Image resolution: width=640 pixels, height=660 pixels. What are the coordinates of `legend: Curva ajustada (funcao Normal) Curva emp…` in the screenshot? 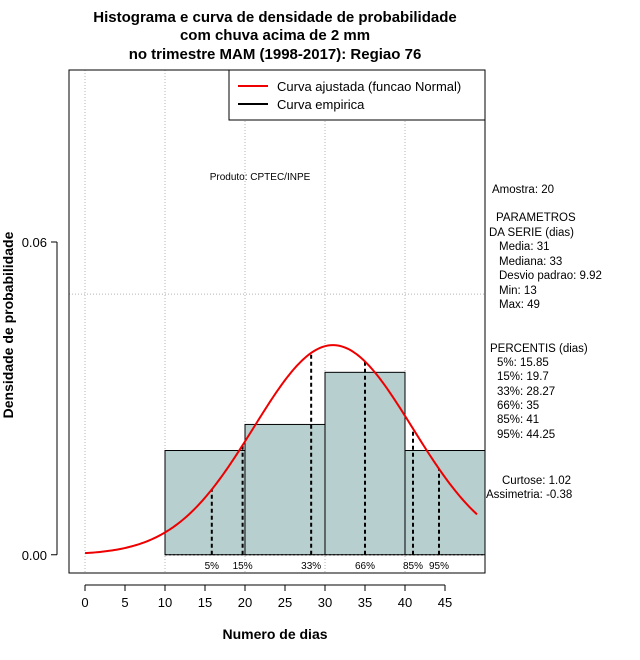 It's located at (357, 95).